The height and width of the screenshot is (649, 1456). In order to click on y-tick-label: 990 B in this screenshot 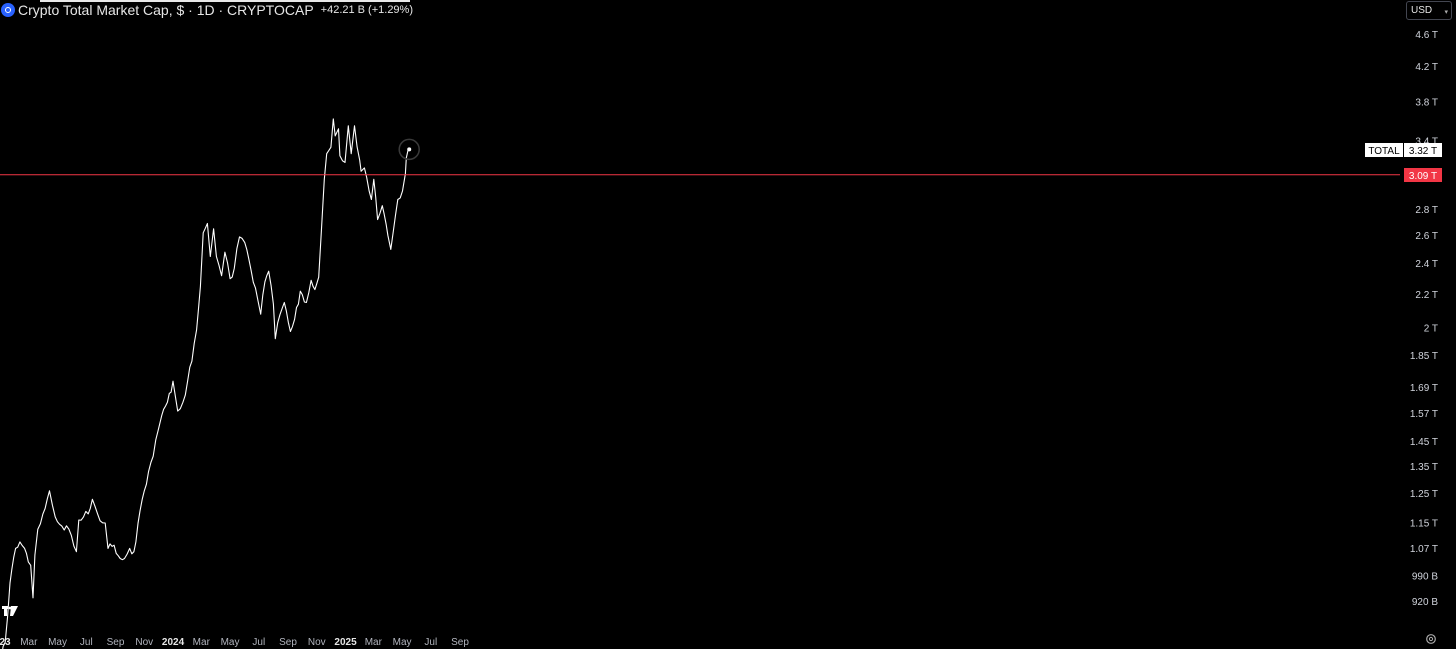, I will do `click(1425, 576)`.